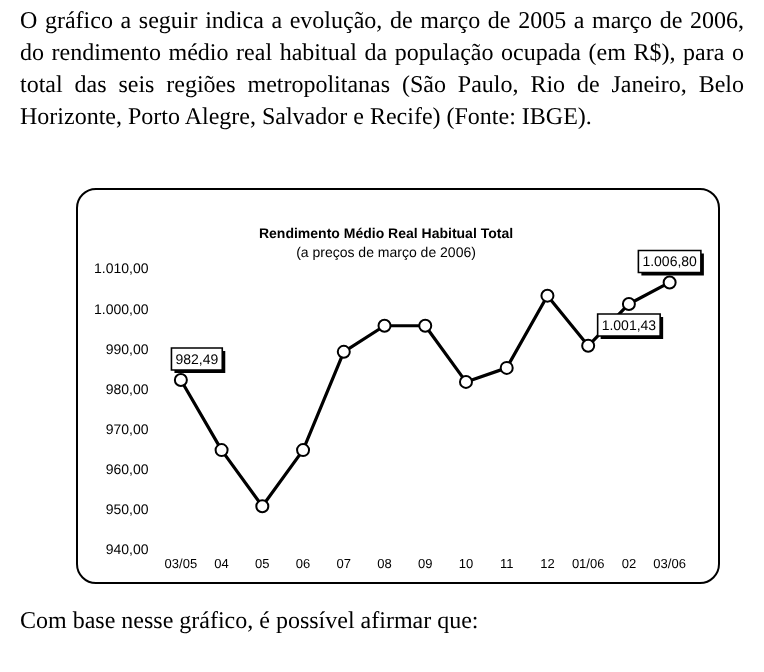 The height and width of the screenshot is (672, 764). Describe the element at coordinates (250, 620) in the screenshot. I see `text: Com base nesse gráfico, é possível afirmar que:` at that location.